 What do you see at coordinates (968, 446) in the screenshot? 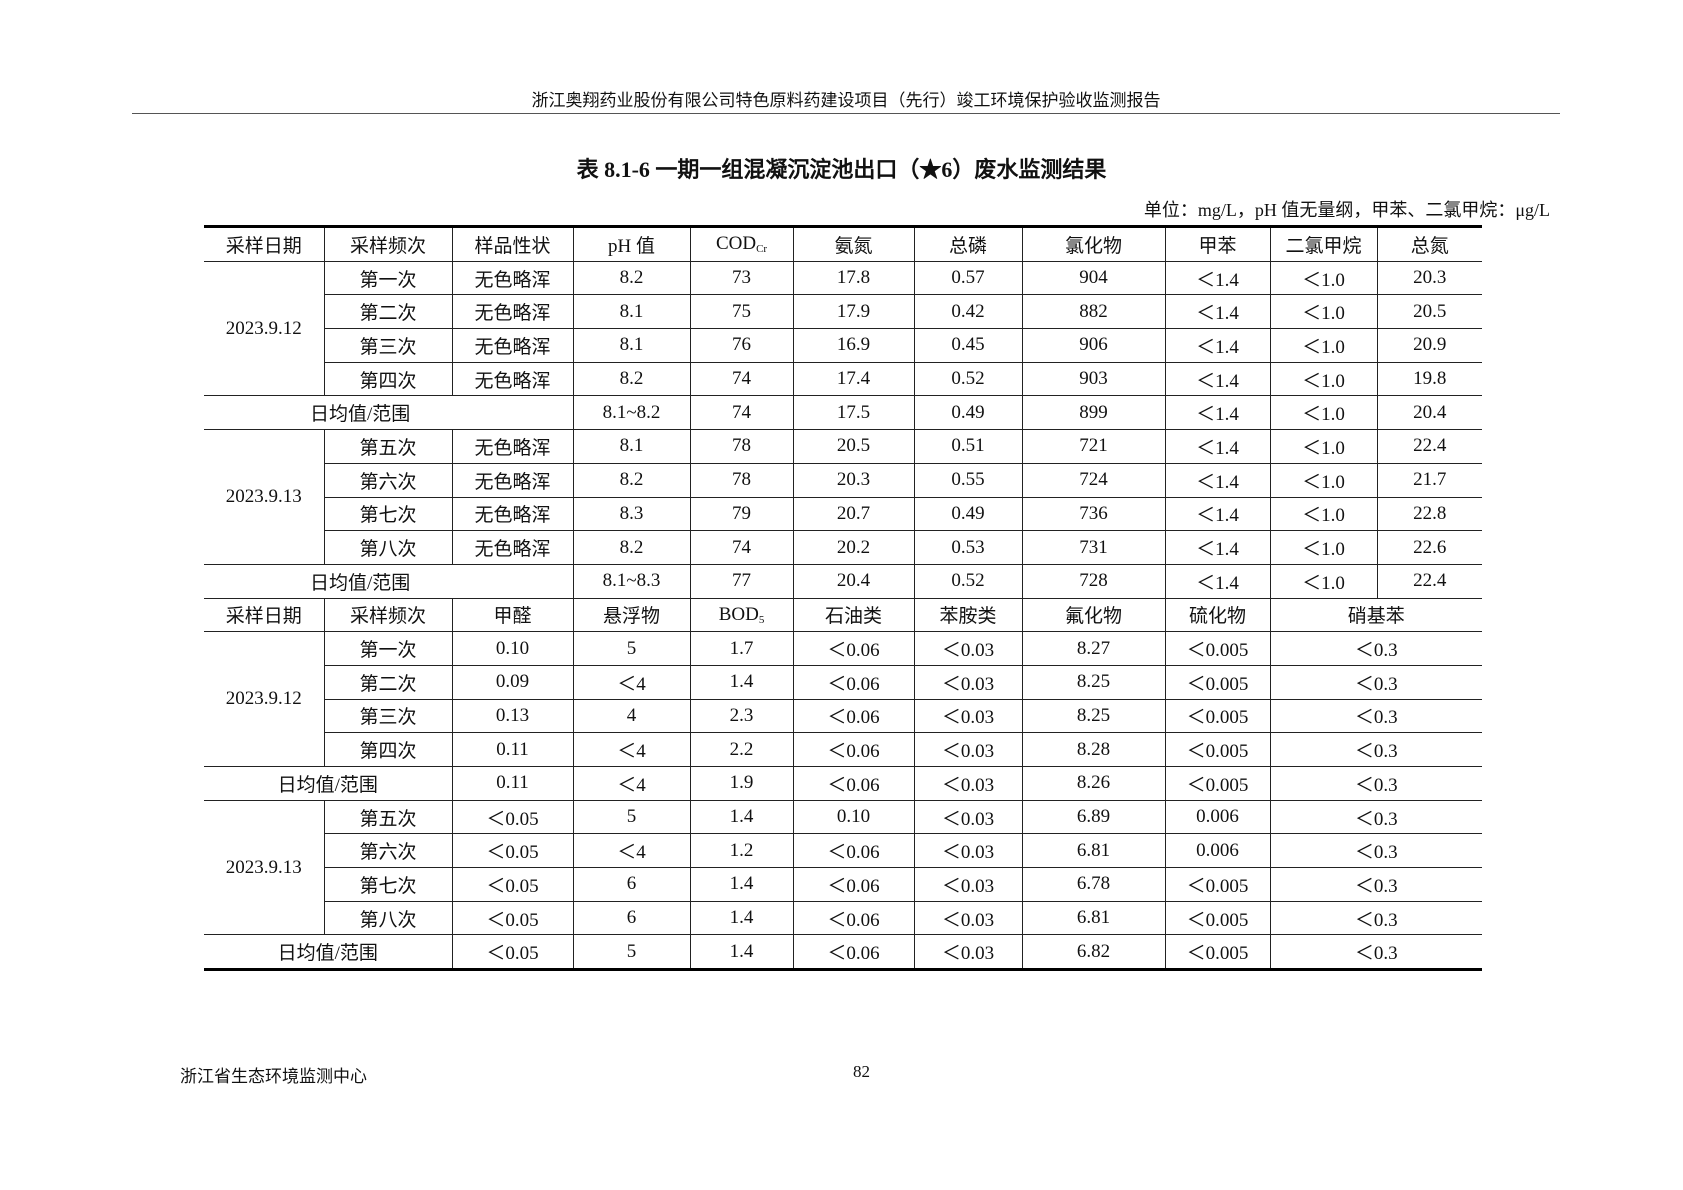
I see `table-cell: 0.51` at bounding box center [968, 446].